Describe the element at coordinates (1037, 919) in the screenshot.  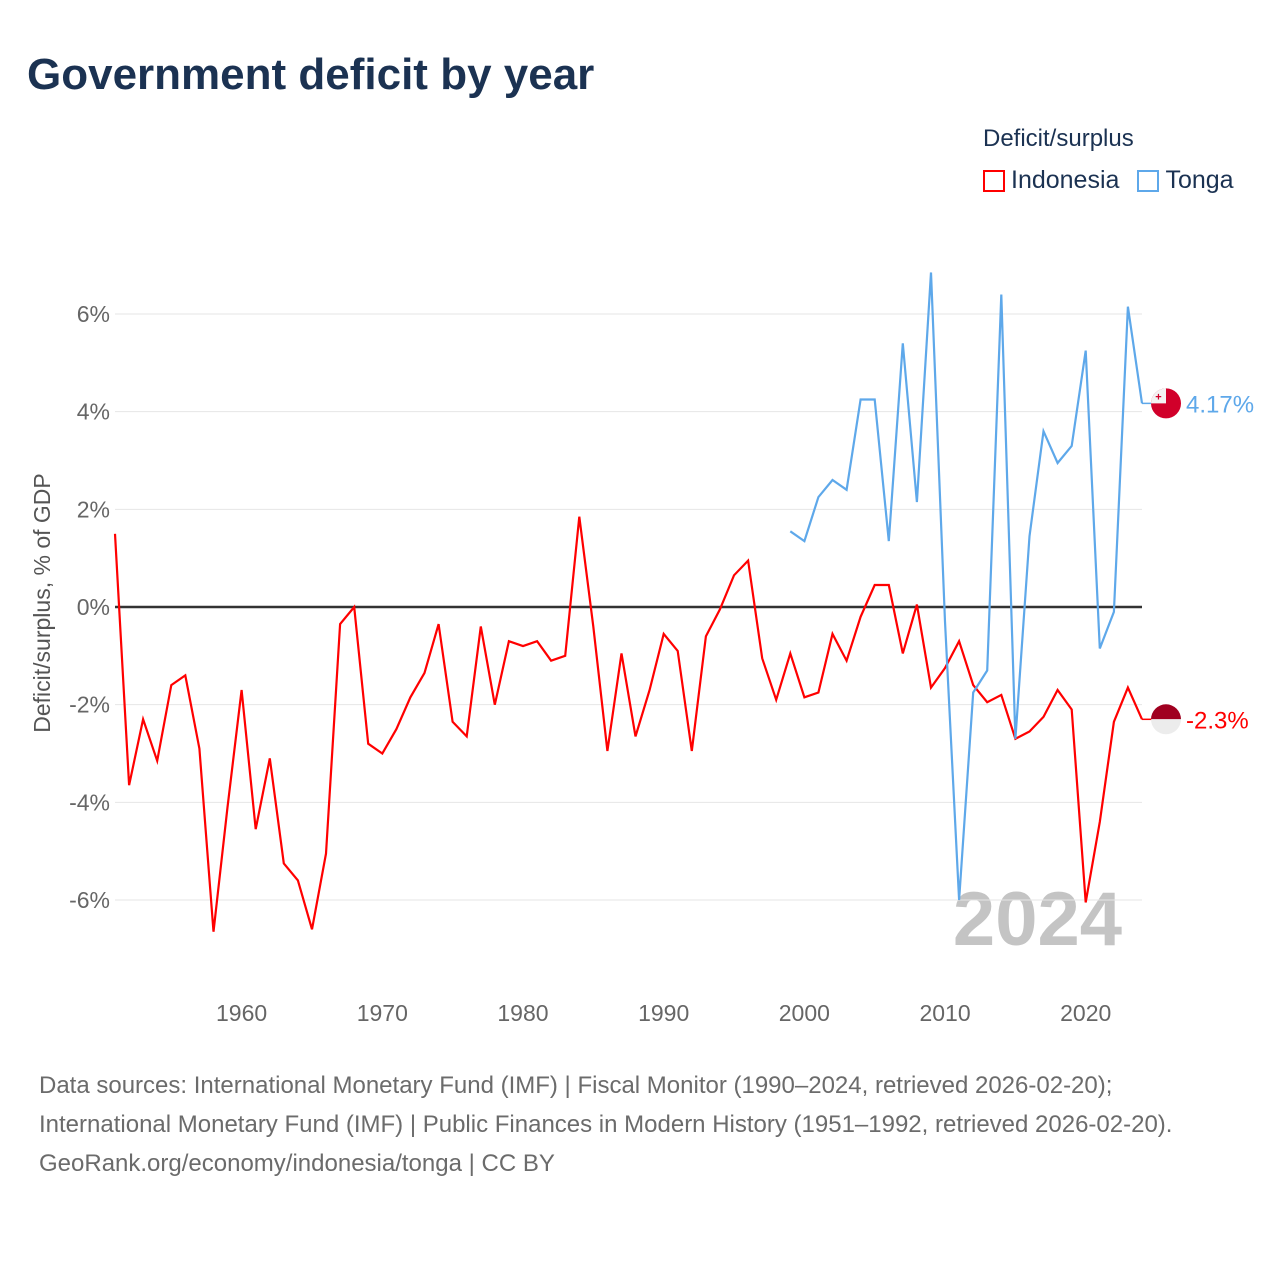
I see `year-watermark: 2024` at that location.